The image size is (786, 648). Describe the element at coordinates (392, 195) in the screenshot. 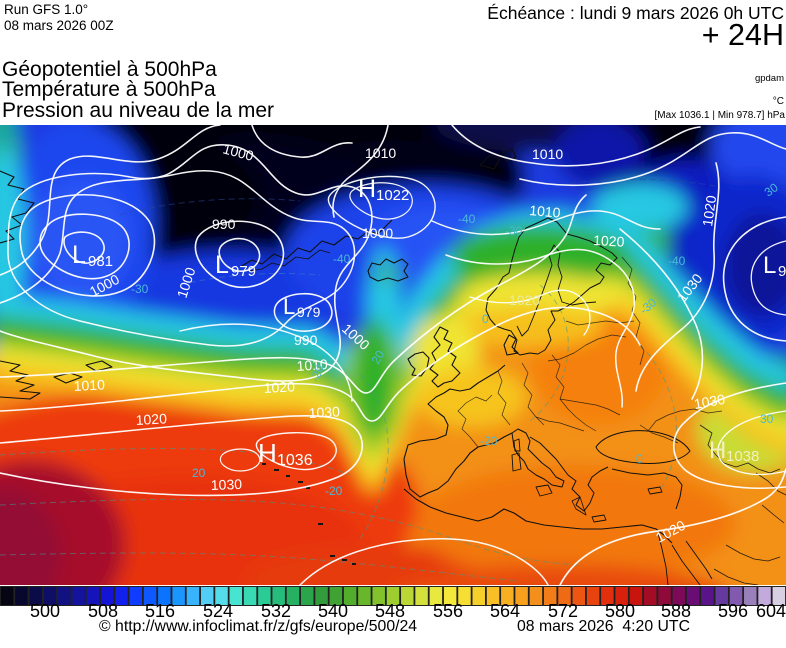

I see `svg-text: 1022` at that location.